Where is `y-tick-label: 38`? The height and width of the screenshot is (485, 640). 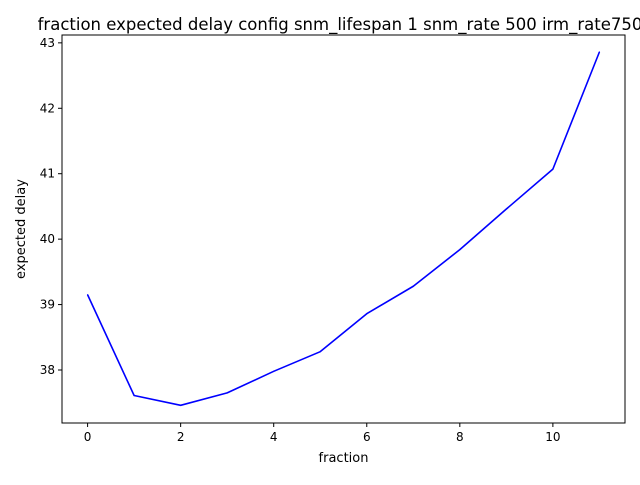 y-tick-label: 38 is located at coordinates (47, 370).